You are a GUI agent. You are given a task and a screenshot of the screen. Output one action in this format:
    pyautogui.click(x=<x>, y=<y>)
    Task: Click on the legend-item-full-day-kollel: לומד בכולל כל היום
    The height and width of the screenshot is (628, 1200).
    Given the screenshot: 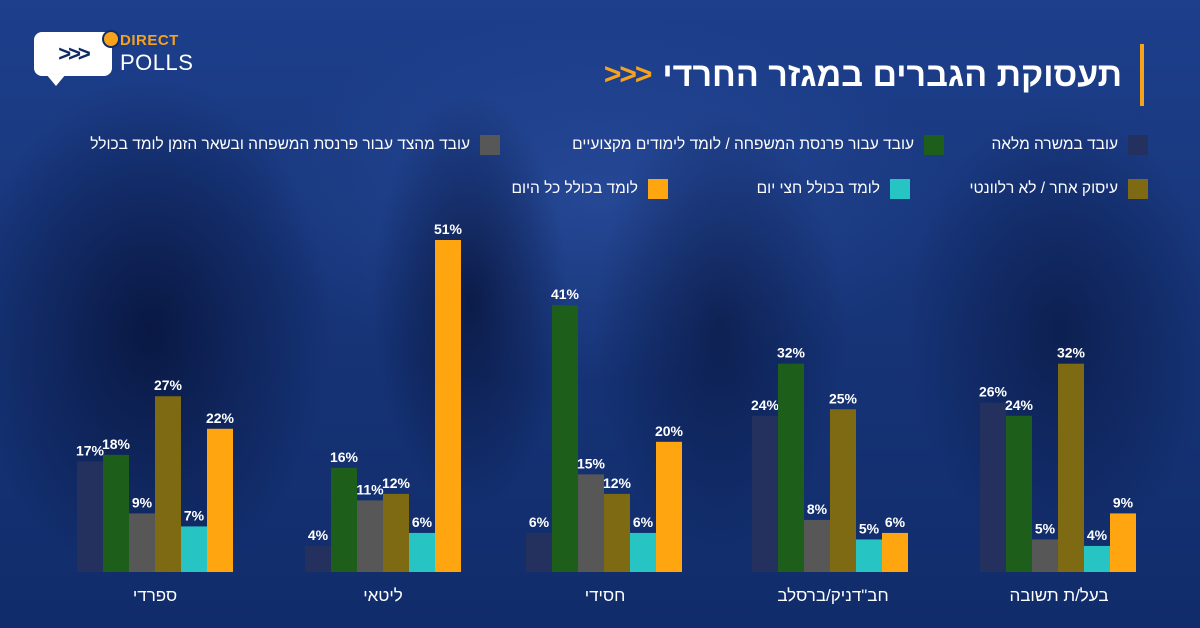 What is the action you would take?
    pyautogui.click(x=589, y=189)
    